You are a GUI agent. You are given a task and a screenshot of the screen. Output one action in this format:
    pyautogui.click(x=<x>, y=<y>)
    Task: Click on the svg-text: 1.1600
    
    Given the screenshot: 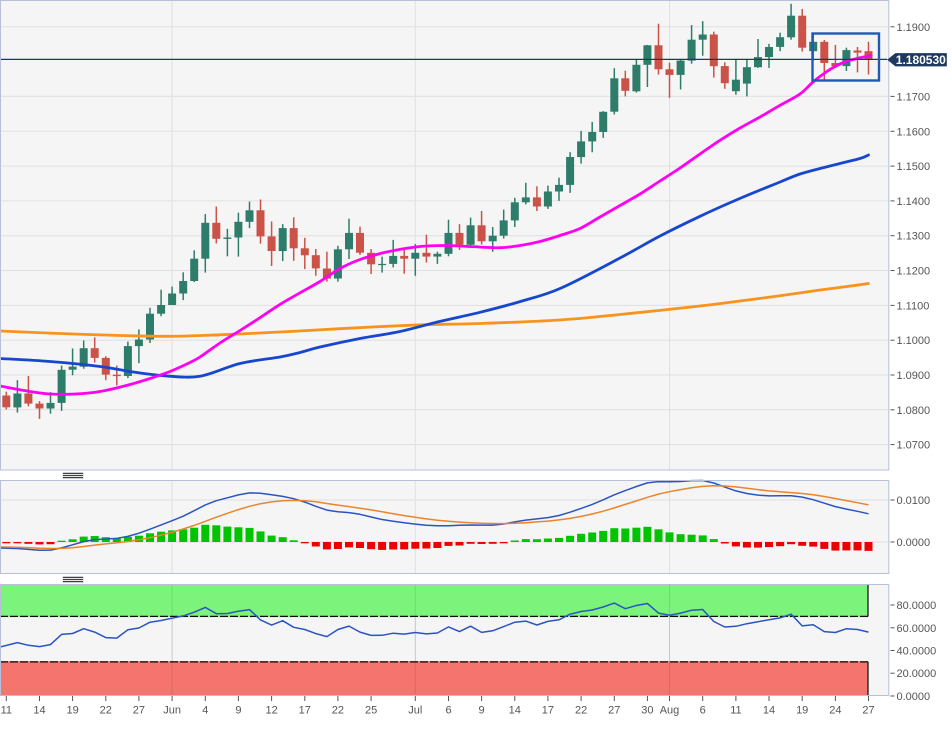 What is the action you would take?
    pyautogui.click(x=914, y=132)
    